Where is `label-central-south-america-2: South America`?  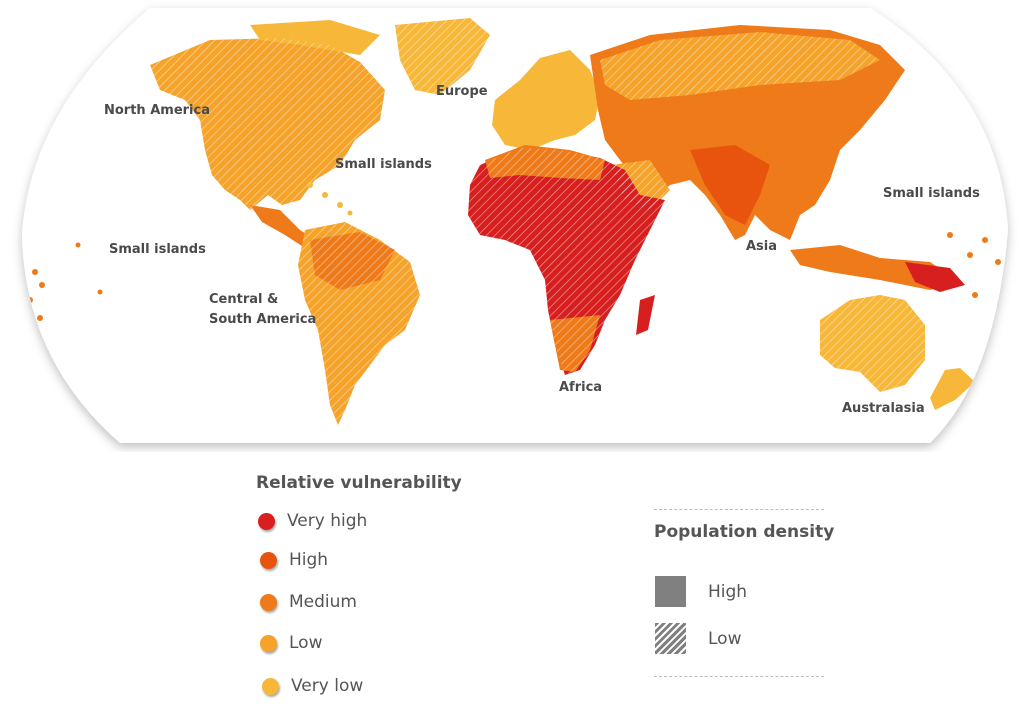 label-central-south-america-2: South America is located at coordinates (262, 319).